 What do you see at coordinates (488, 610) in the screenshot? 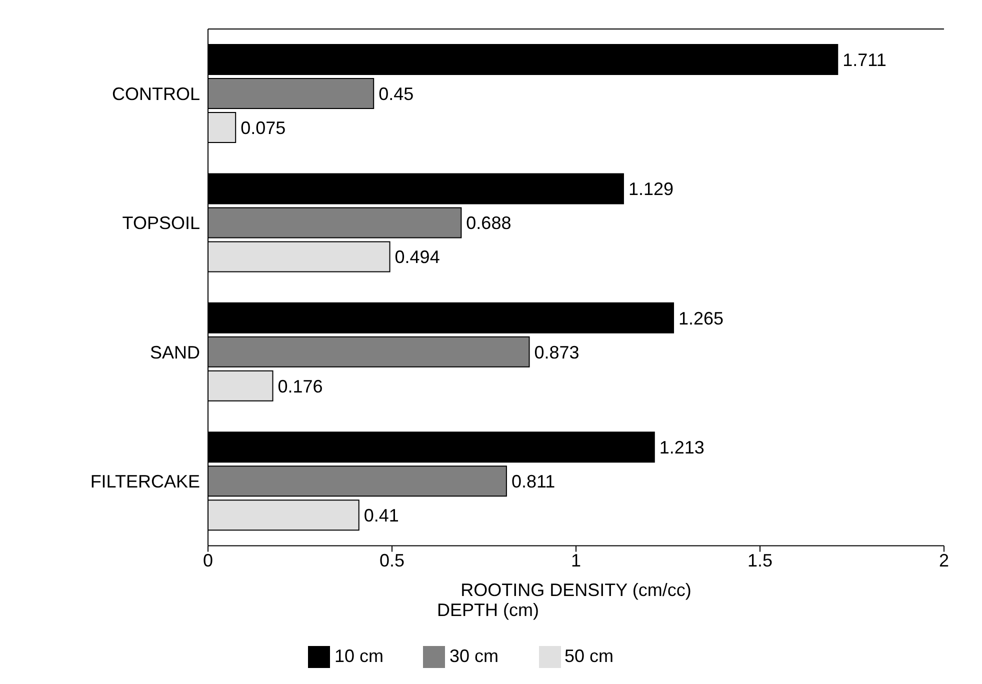
I see `legend-title: DEPTH (cm)` at bounding box center [488, 610].